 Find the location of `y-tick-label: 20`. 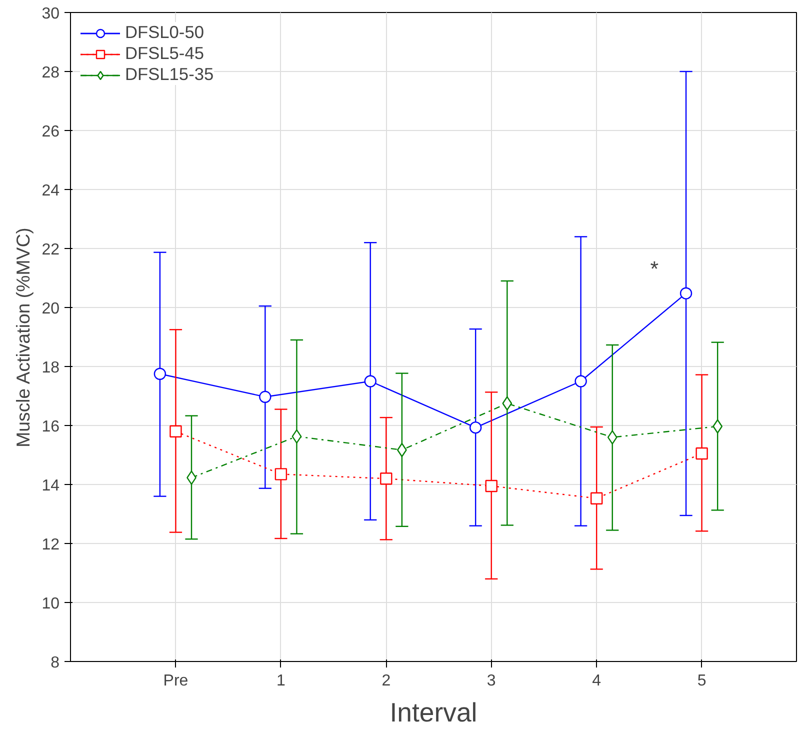

y-tick-label: 20 is located at coordinates (51, 309).